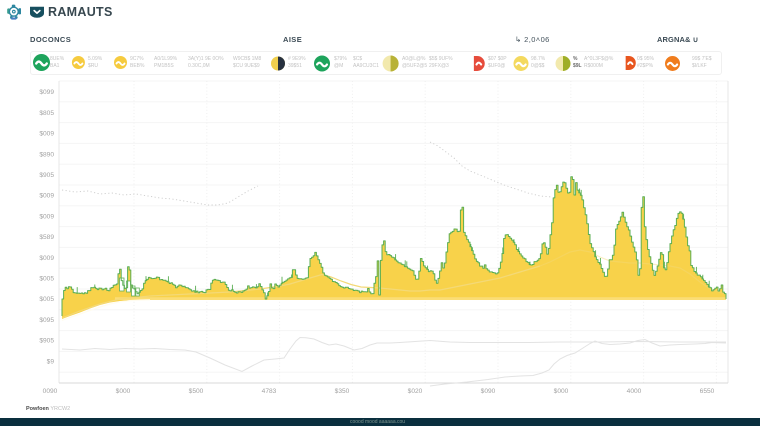 The image size is (760, 426). Describe the element at coordinates (634, 391) in the screenshot. I see `svg-text: 4000` at that location.